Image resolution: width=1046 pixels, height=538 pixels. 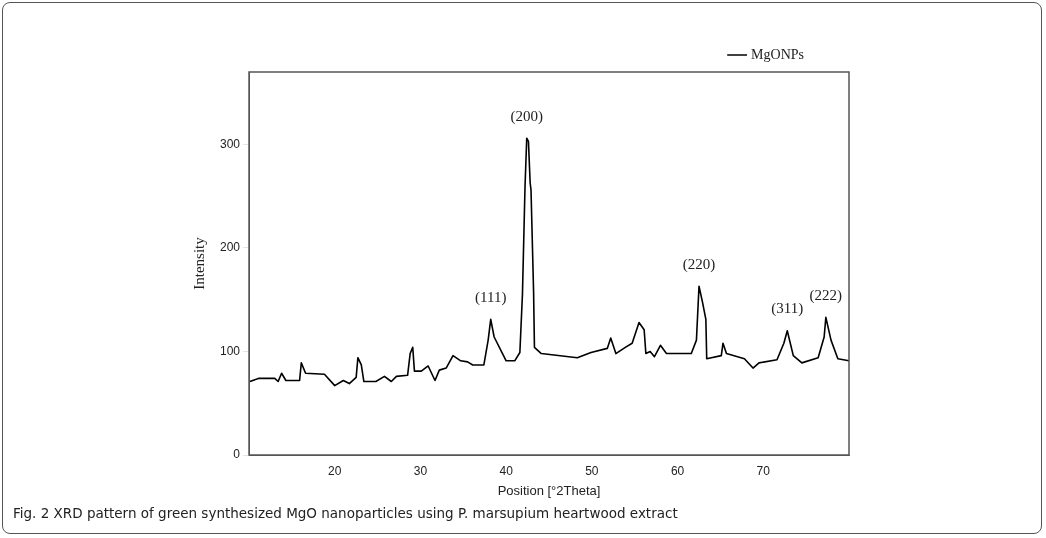 I want to click on x-tick-label: 40, so click(x=506, y=470).